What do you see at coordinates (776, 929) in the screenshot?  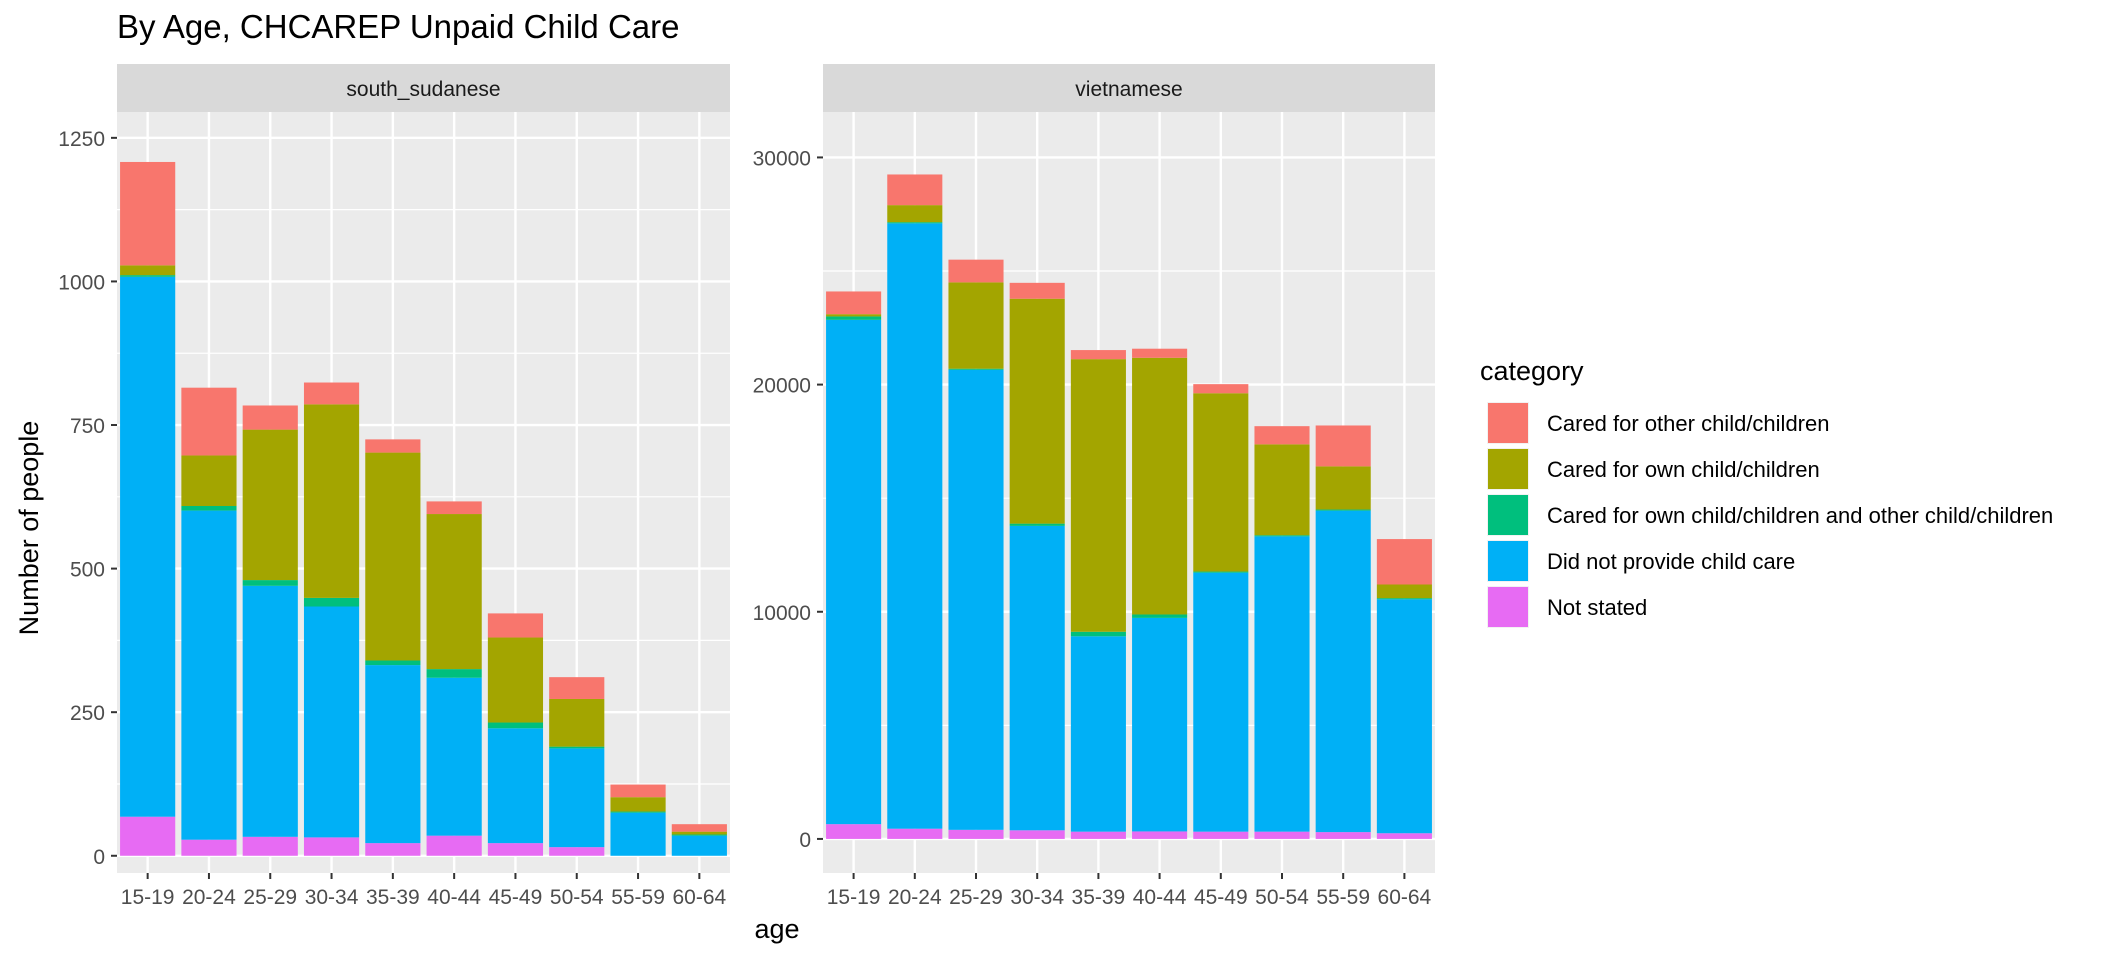 I see `x-axis-label: age` at bounding box center [776, 929].